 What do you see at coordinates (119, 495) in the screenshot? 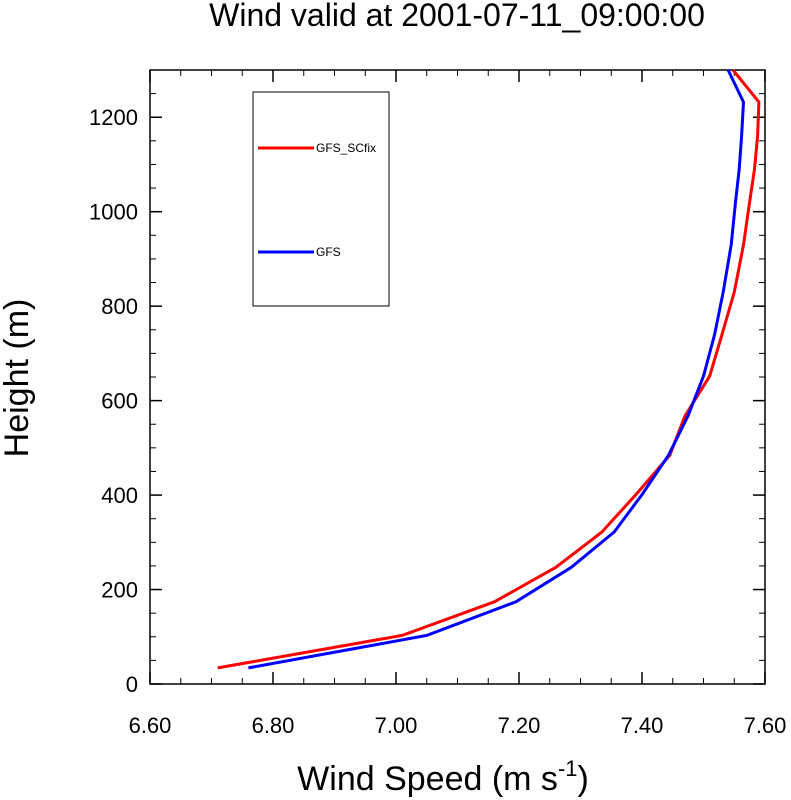
I see `y-tick-label: 400` at bounding box center [119, 495].